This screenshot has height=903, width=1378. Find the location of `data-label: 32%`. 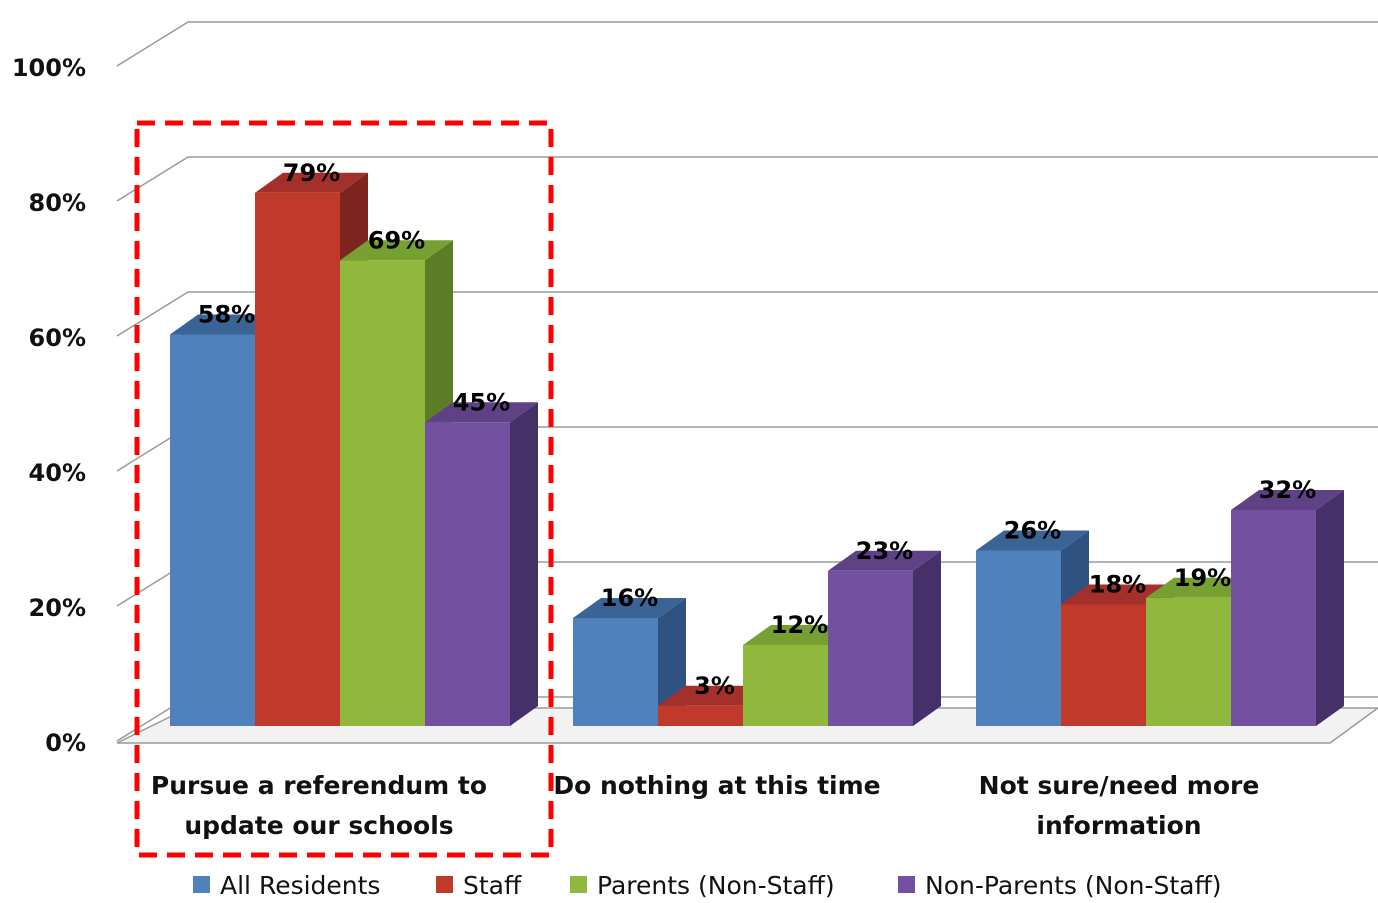

data-label: 32% is located at coordinates (1287, 490).